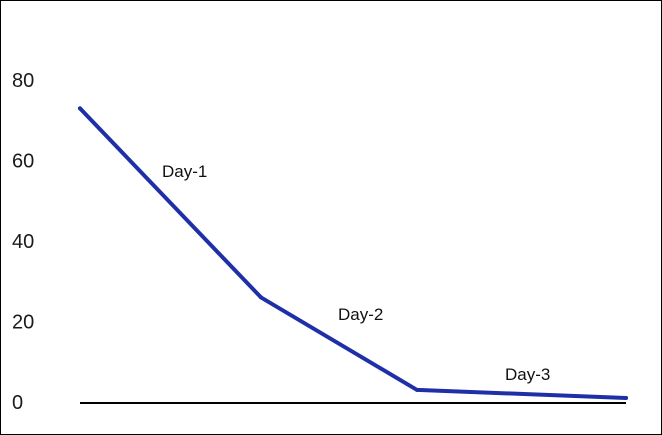  I want to click on y-tick-label: 40, so click(23, 242).